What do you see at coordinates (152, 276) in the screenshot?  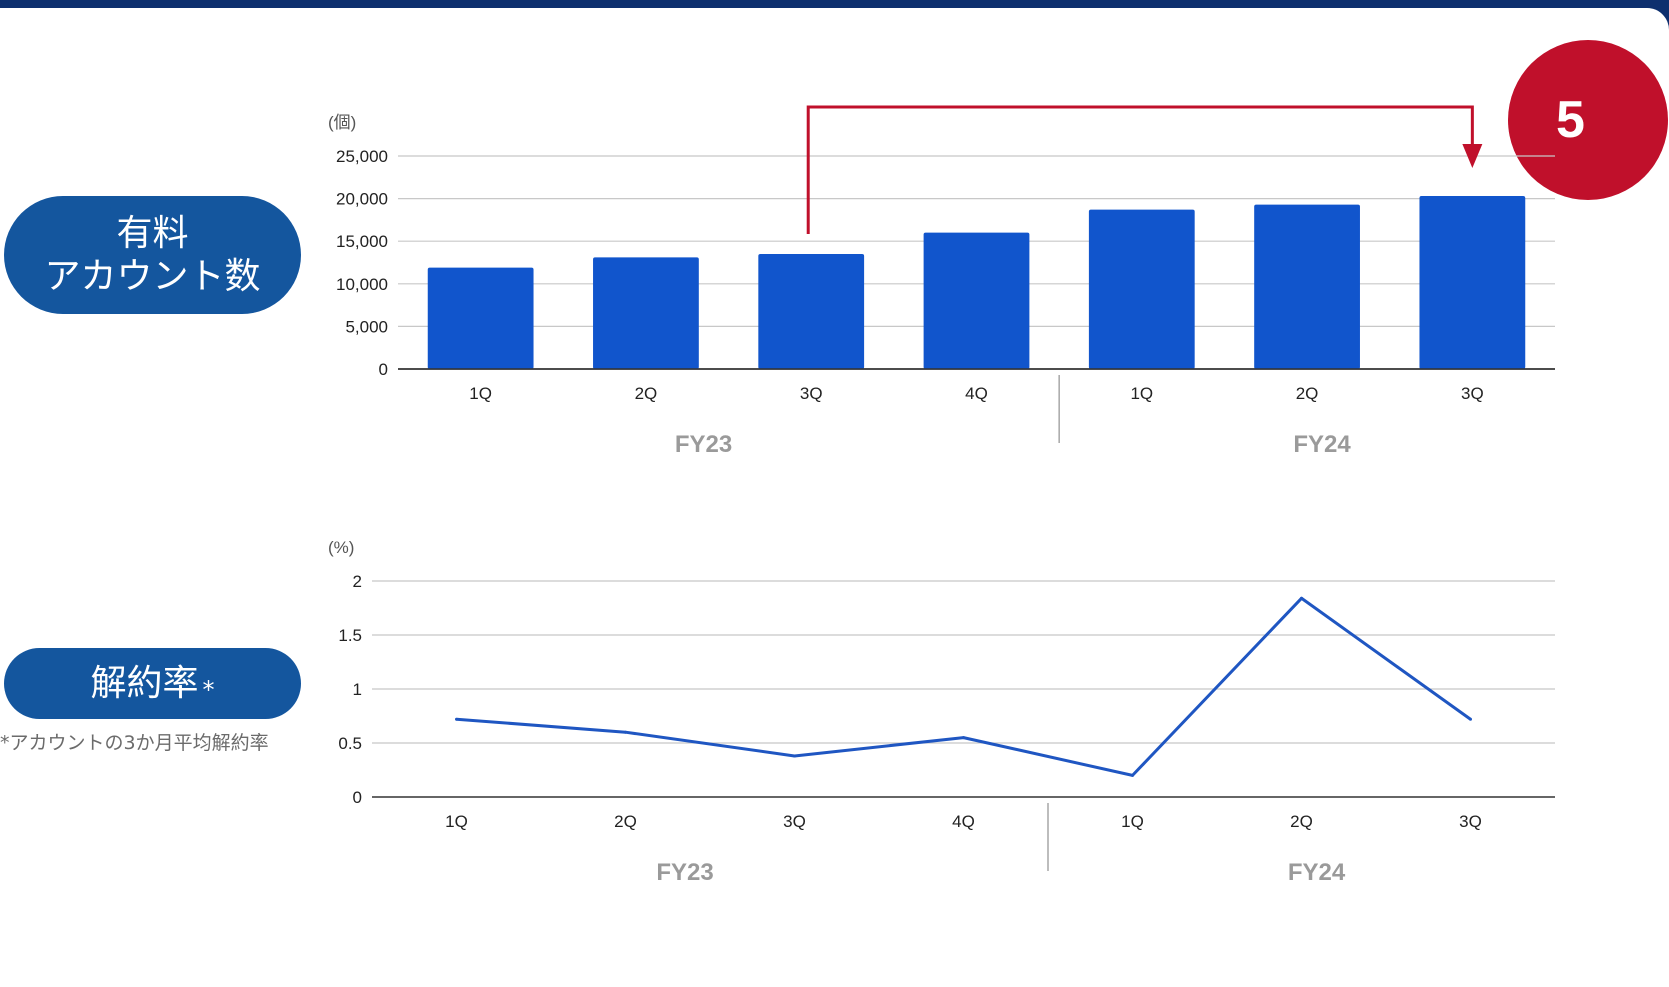 I see `paid-accounts-label-line2: アカウント数` at bounding box center [152, 276].